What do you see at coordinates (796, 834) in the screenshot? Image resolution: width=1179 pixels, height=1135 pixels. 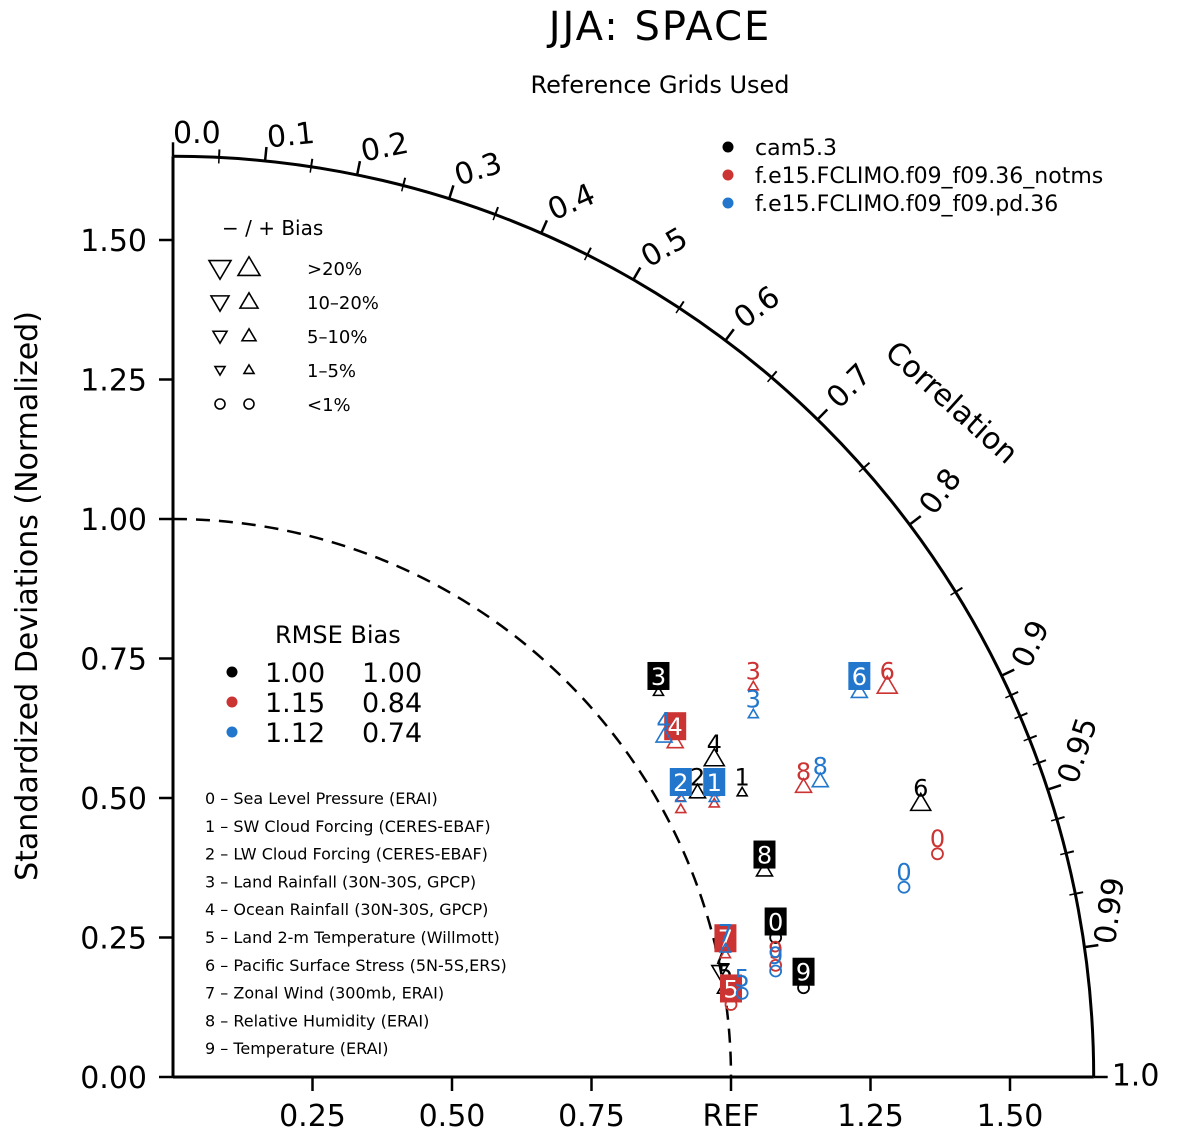 I see `data-marks: 012345678901234567890123456789` at bounding box center [796, 834].